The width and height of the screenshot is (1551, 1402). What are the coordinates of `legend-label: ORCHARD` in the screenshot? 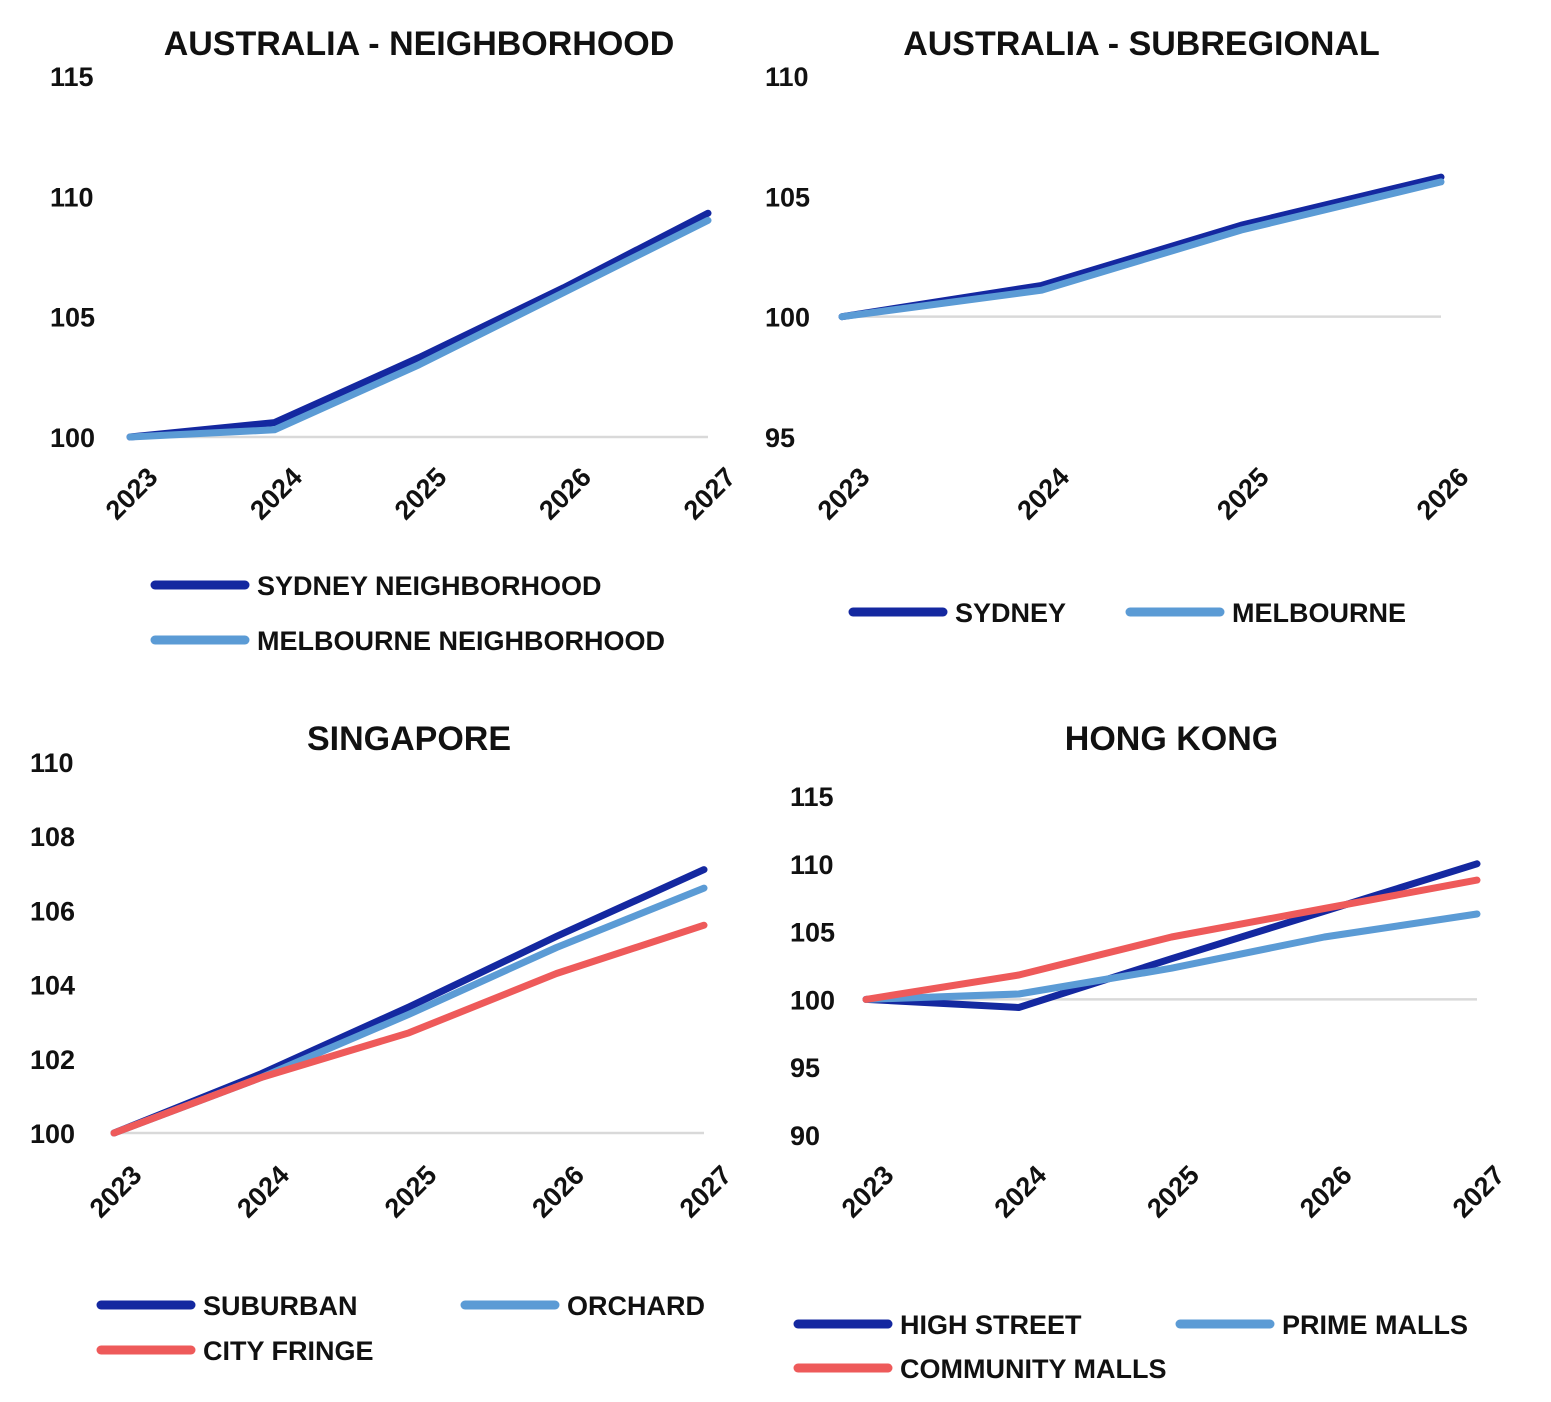 It's located at (636, 1306).